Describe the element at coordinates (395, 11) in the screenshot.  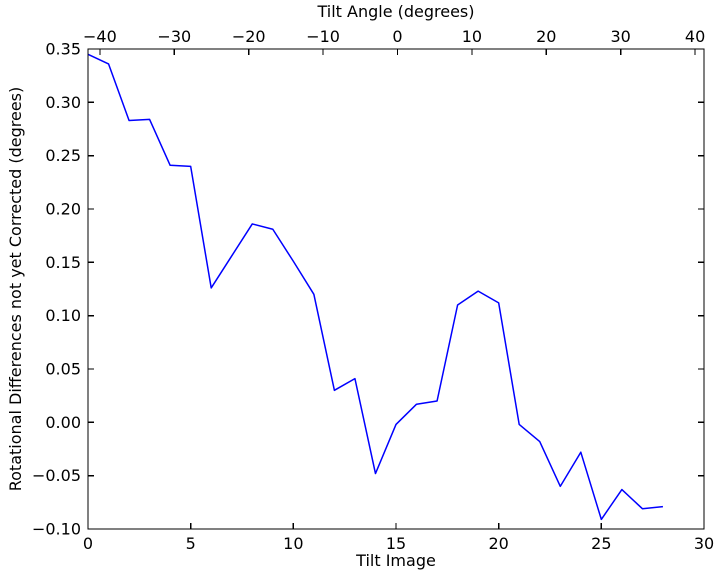
I see `top-axis-title: Tilt Angle (degrees)` at that location.